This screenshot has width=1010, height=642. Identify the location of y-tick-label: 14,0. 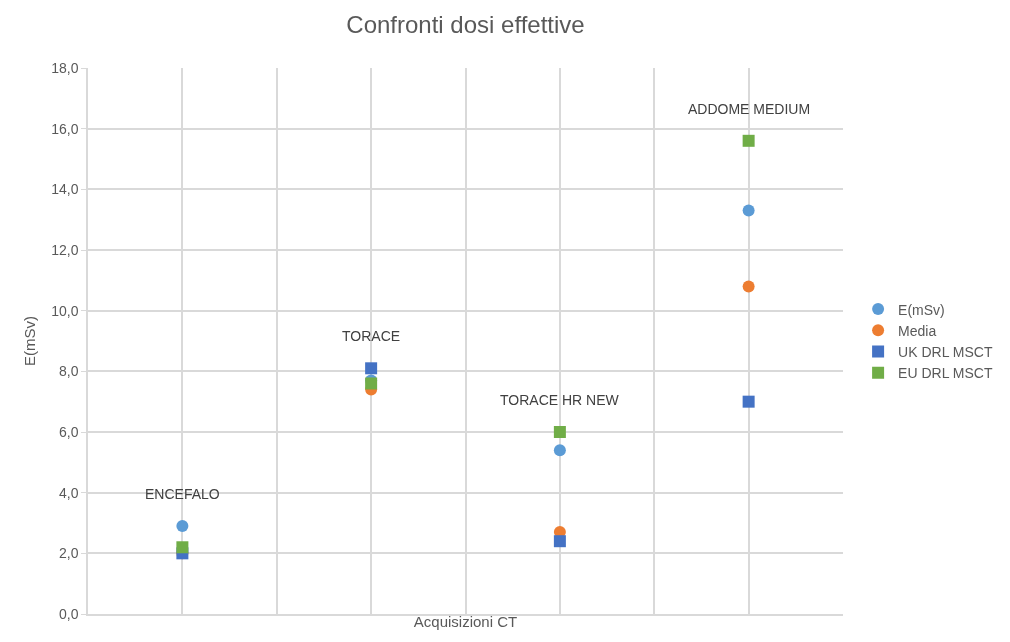
(65, 189).